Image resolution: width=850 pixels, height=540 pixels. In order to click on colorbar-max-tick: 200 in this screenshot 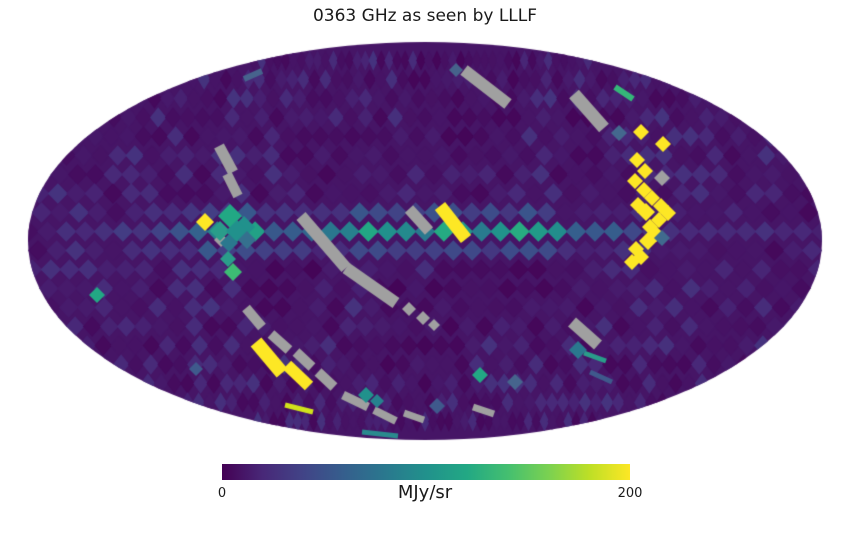, I will do `click(630, 493)`.